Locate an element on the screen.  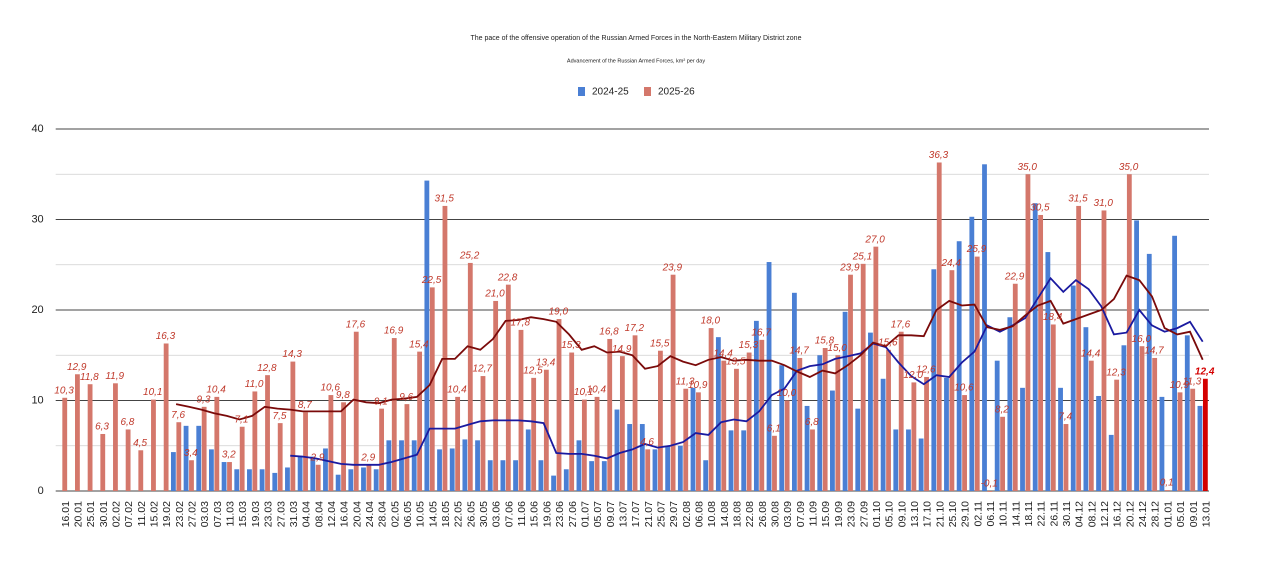
data-label: 2,9 is located at coordinates (367, 457).